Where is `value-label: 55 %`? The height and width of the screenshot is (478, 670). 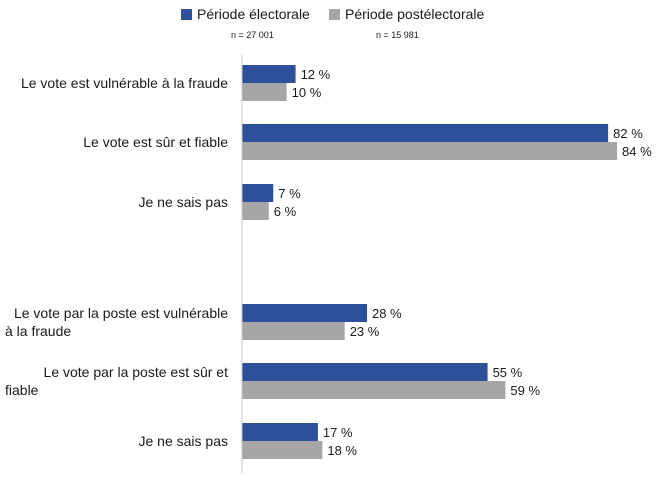 value-label: 55 % is located at coordinates (508, 372).